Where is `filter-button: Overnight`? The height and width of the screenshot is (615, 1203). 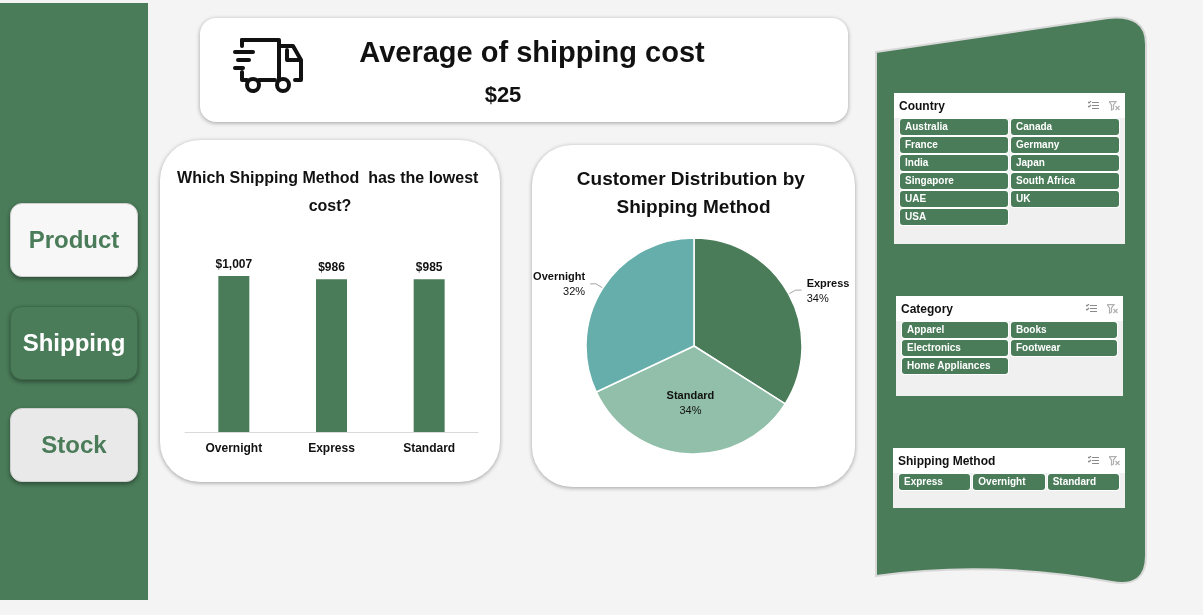
filter-button: Overnight is located at coordinates (1009, 482).